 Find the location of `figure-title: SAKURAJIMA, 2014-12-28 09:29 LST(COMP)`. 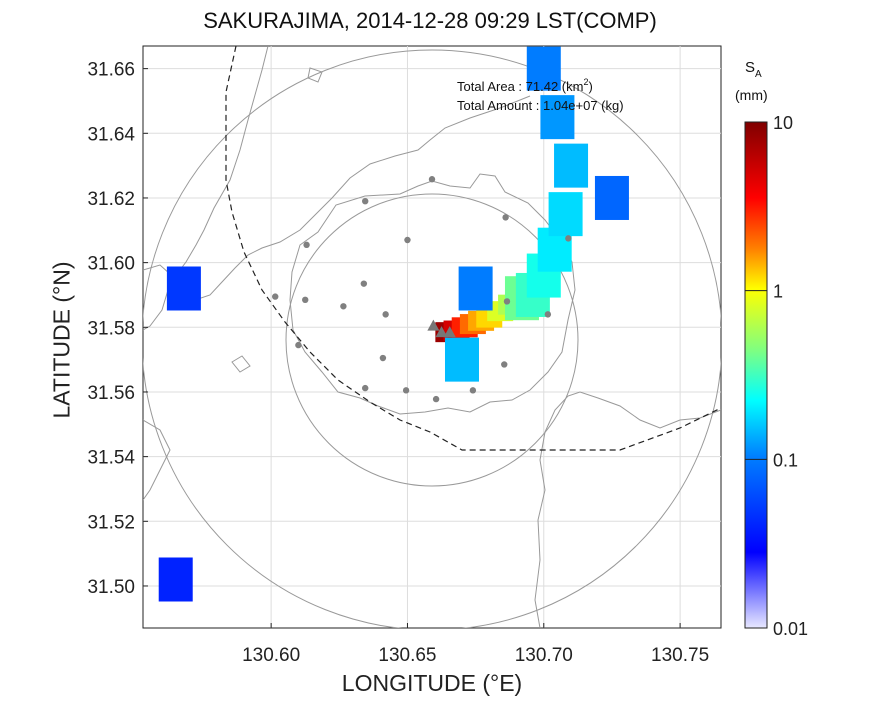

figure-title: SAKURAJIMA, 2014-12-28 09:29 LST(COMP) is located at coordinates (430, 20).